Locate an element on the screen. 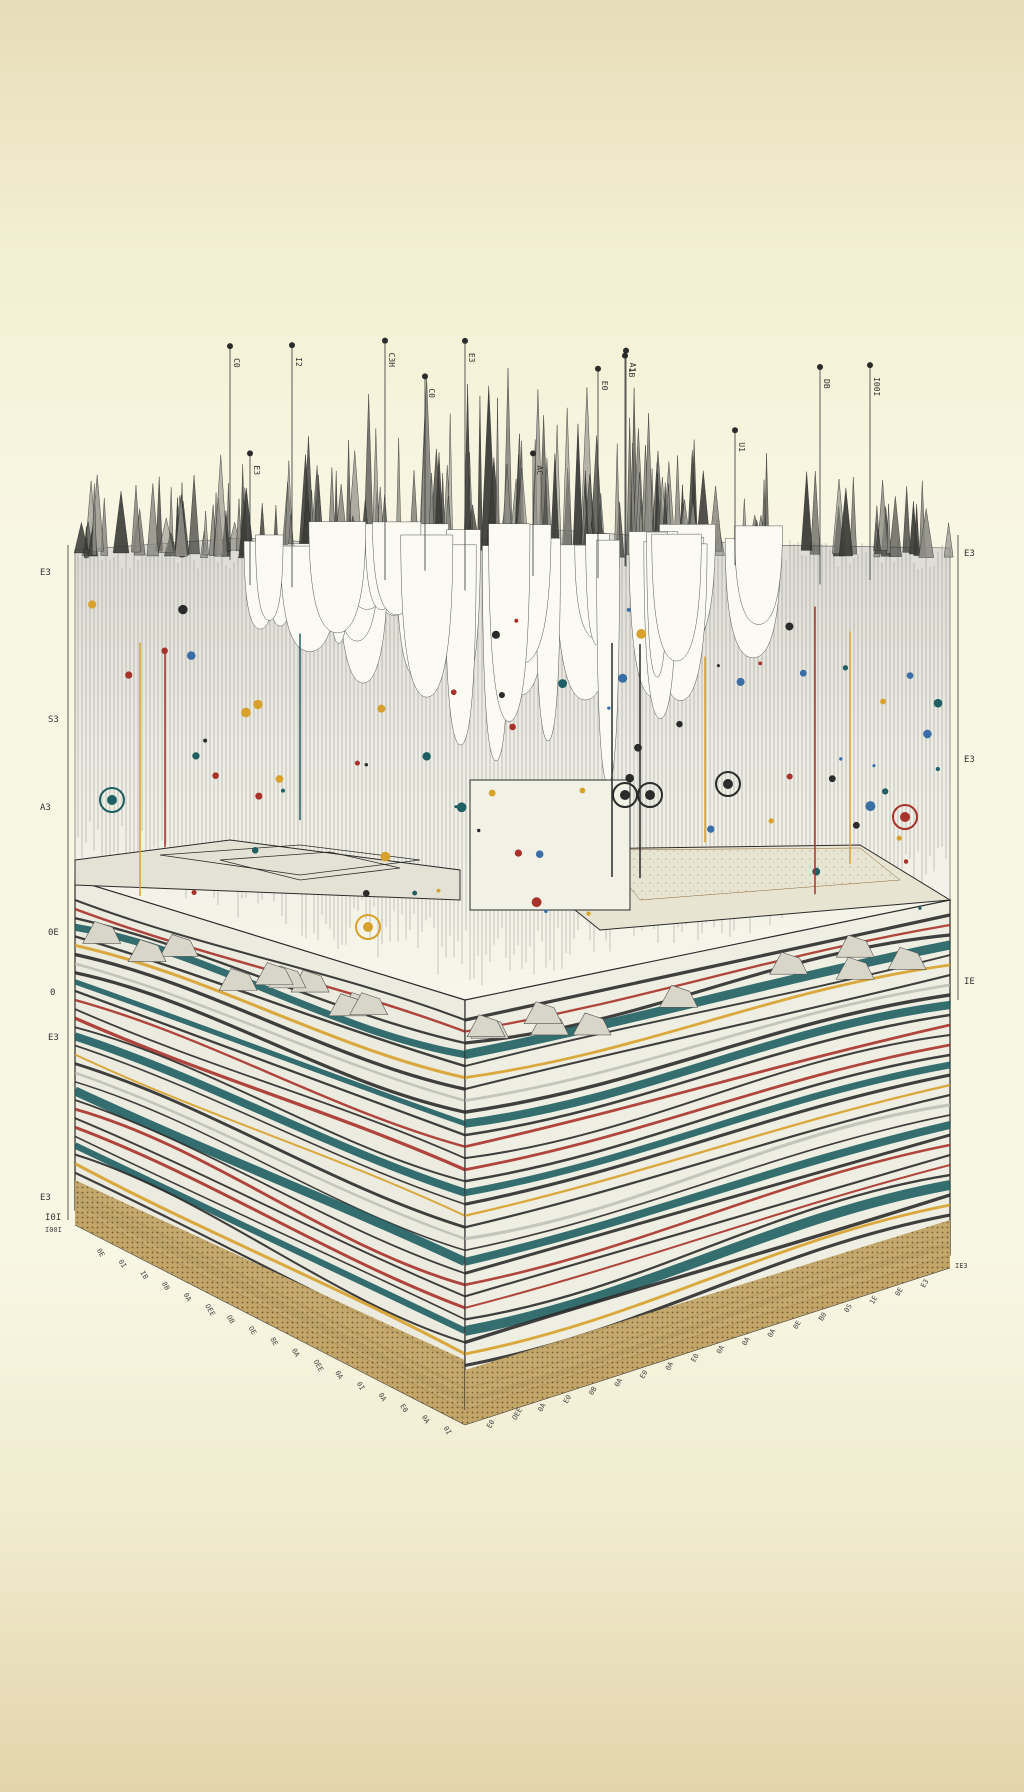 This screenshot has width=1024, height=1792. left-axis-label: A3 is located at coordinates (45, 808).